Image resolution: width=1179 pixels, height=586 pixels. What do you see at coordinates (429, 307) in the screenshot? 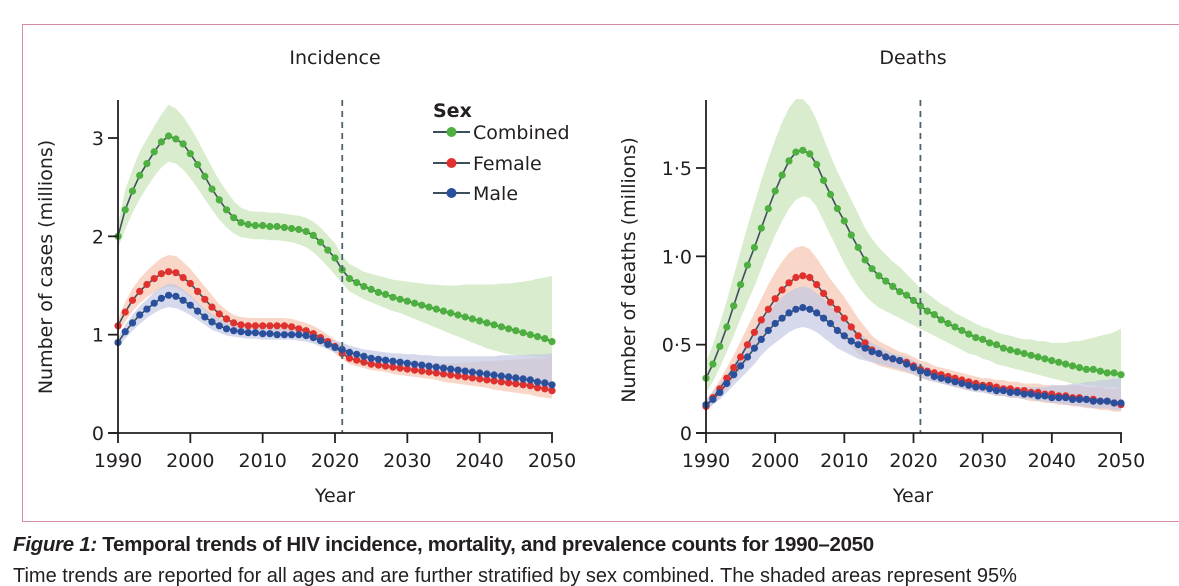
I see `point-combined-2033` at bounding box center [429, 307].